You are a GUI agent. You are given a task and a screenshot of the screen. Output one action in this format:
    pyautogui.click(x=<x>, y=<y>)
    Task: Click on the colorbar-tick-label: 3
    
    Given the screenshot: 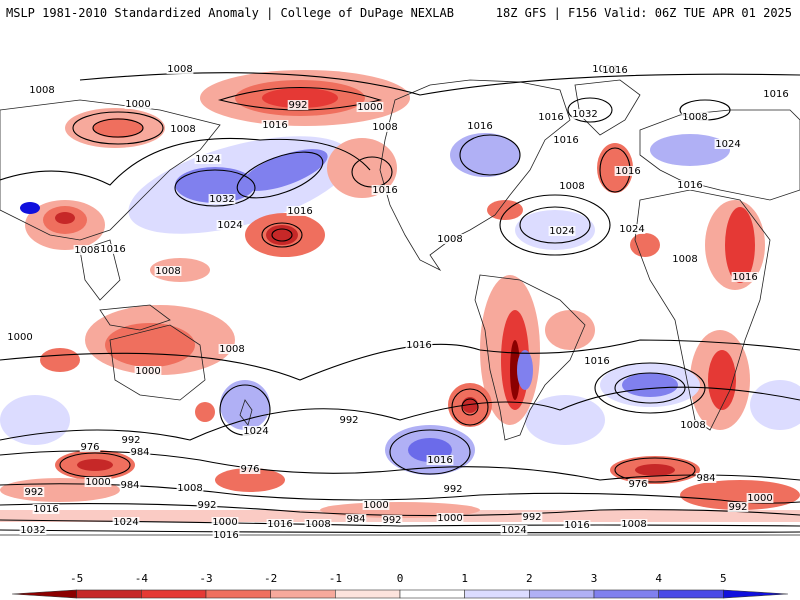 What is the action you would take?
    pyautogui.click(x=594, y=578)
    